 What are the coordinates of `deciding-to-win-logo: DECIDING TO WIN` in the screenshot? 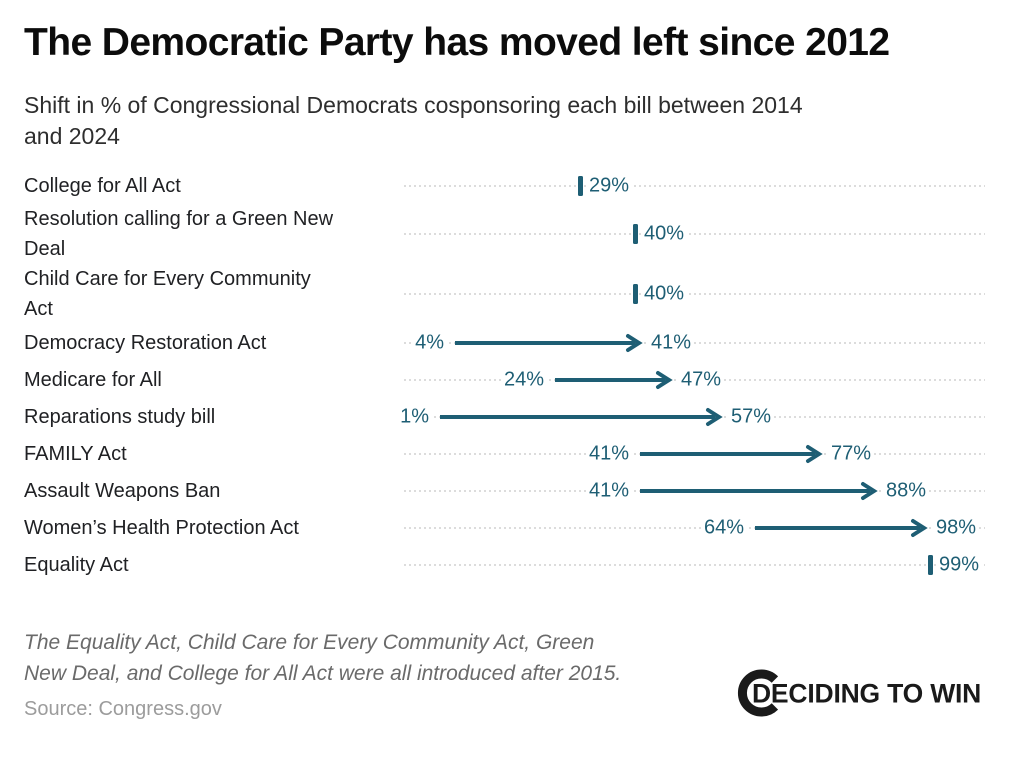 It's located at (859, 693).